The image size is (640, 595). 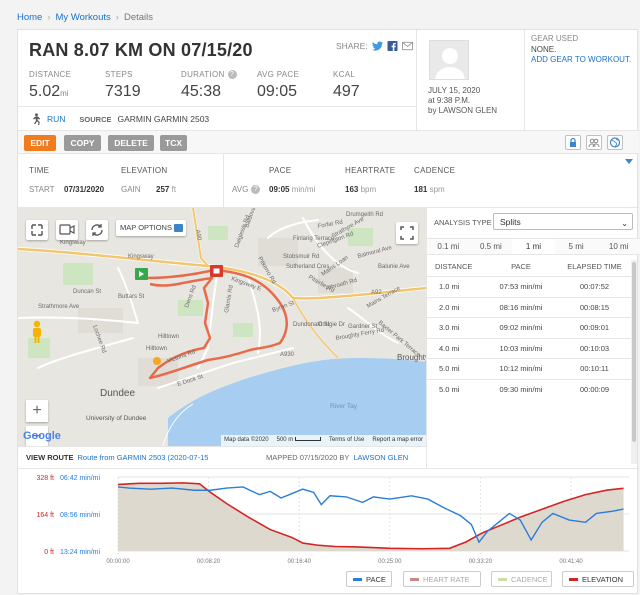 What do you see at coordinates (449, 286) in the screenshot?
I see `split-distance: 1.0 mi` at bounding box center [449, 286].